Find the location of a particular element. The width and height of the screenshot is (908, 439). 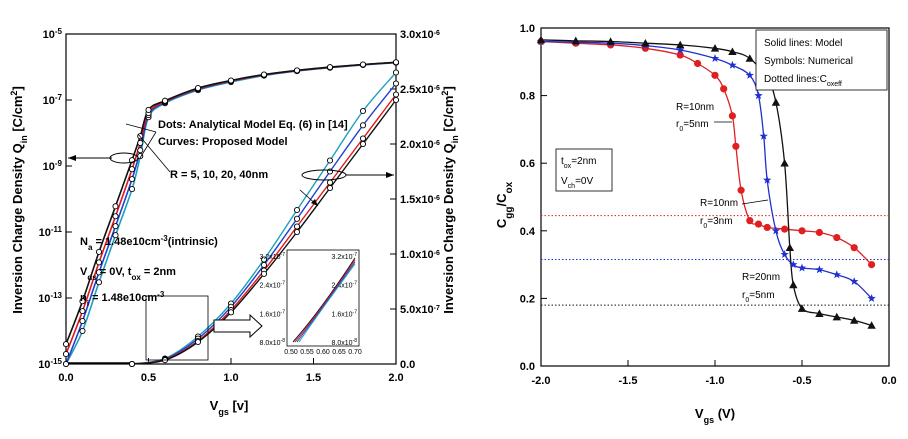

left-x-tick-label: 0.0 is located at coordinates (65, 378).